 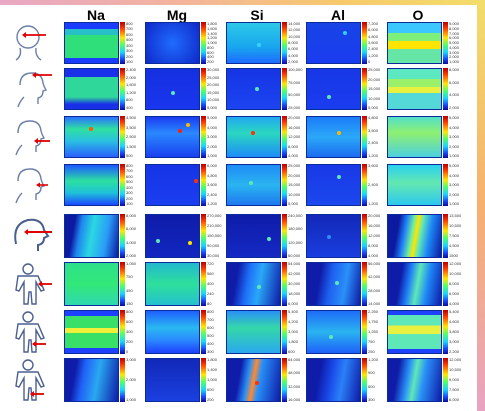 What do you see at coordinates (294, 95) in the screenshot?
I see `tick-label: 50,000` at bounding box center [294, 95].